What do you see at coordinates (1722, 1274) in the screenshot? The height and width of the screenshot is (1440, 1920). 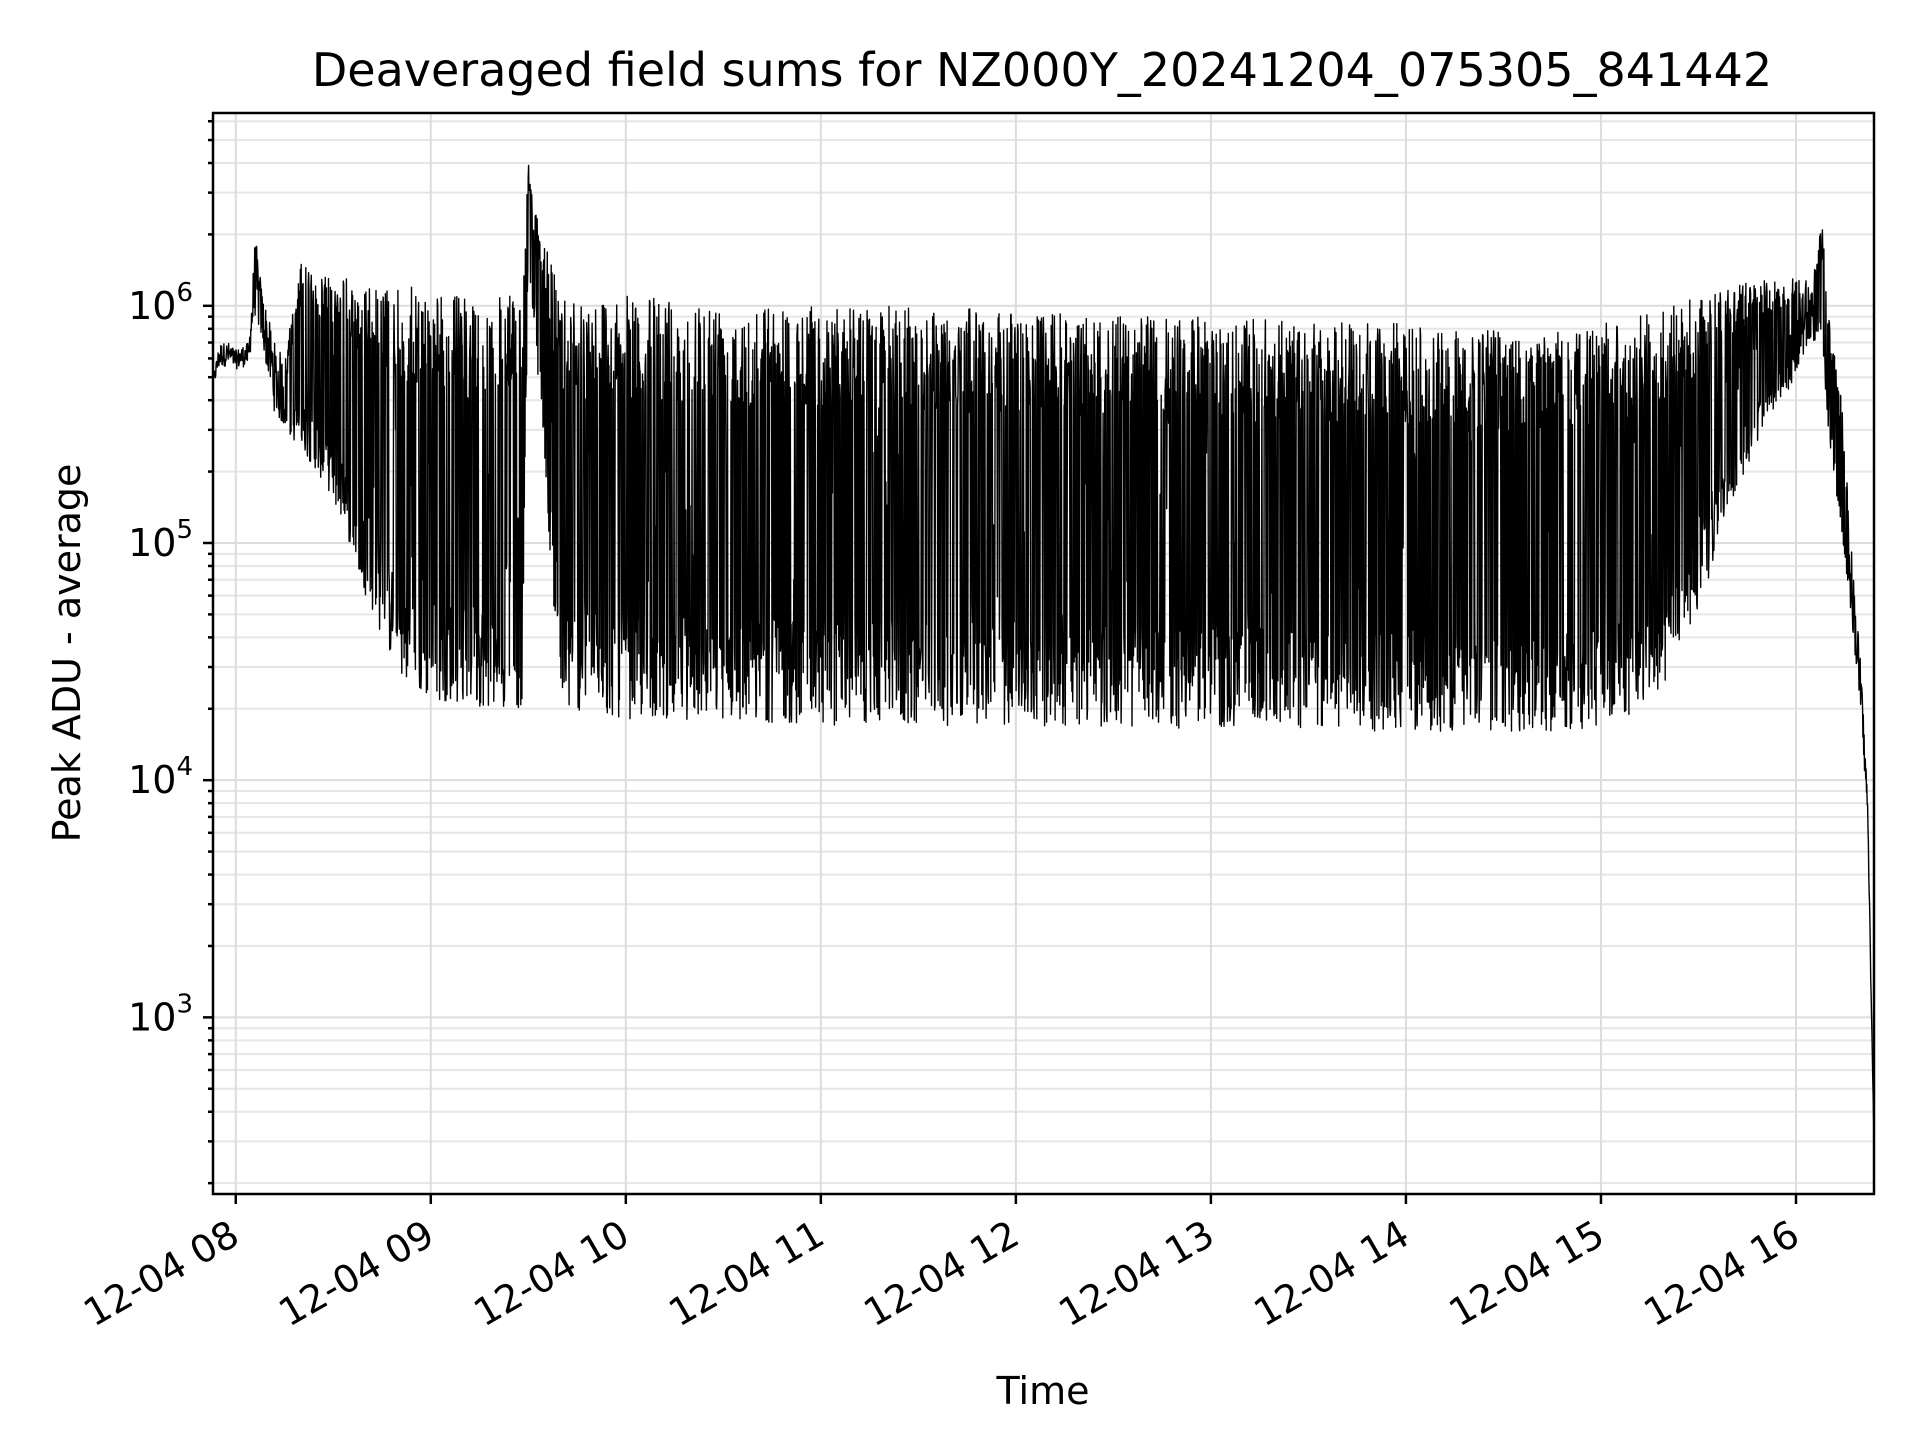 I see `x-tick-label: 12-04 16` at bounding box center [1722, 1274].